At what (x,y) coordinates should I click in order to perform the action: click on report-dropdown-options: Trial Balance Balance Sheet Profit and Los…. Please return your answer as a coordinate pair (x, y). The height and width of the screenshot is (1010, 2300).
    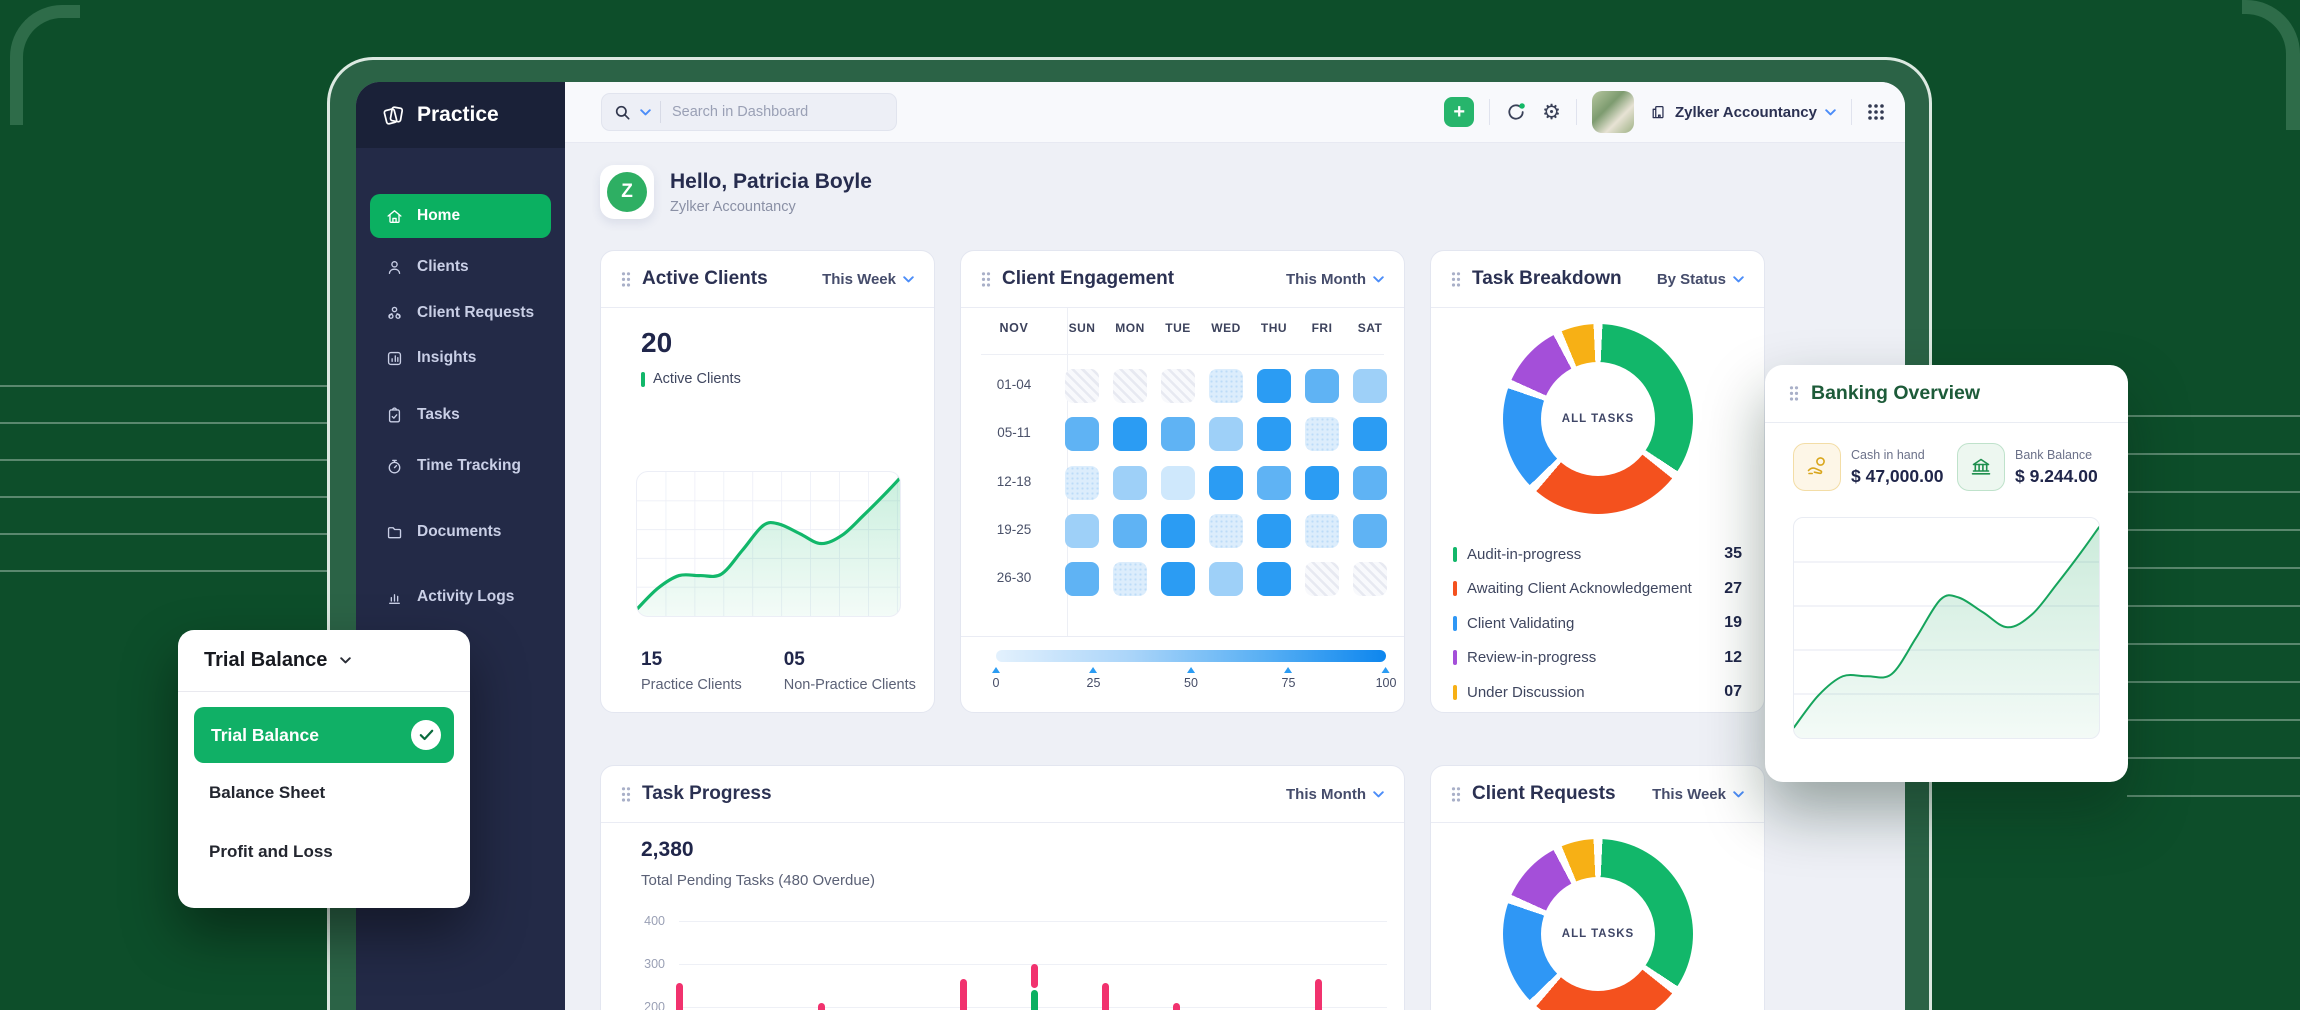
    Looking at the image, I should click on (324, 794).